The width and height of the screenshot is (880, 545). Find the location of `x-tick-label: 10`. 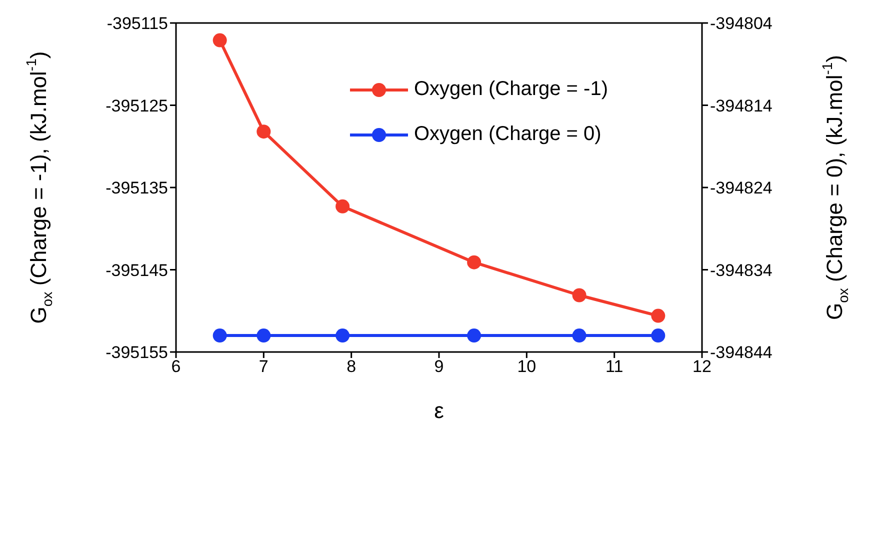

x-tick-label: 10 is located at coordinates (526, 366).